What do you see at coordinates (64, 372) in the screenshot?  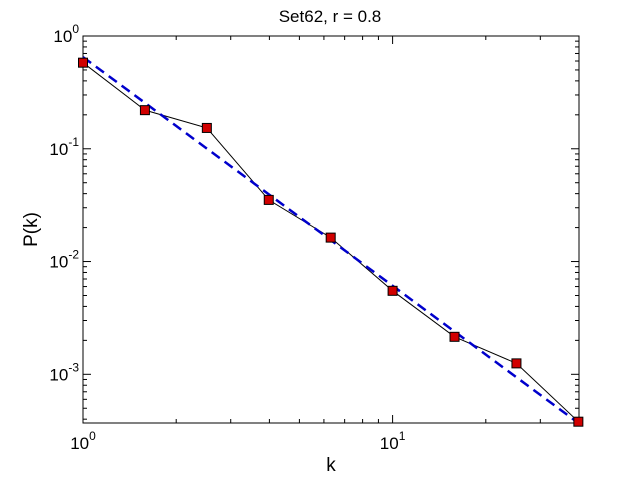 I see `y-tick-label: 10⁻³` at bounding box center [64, 372].